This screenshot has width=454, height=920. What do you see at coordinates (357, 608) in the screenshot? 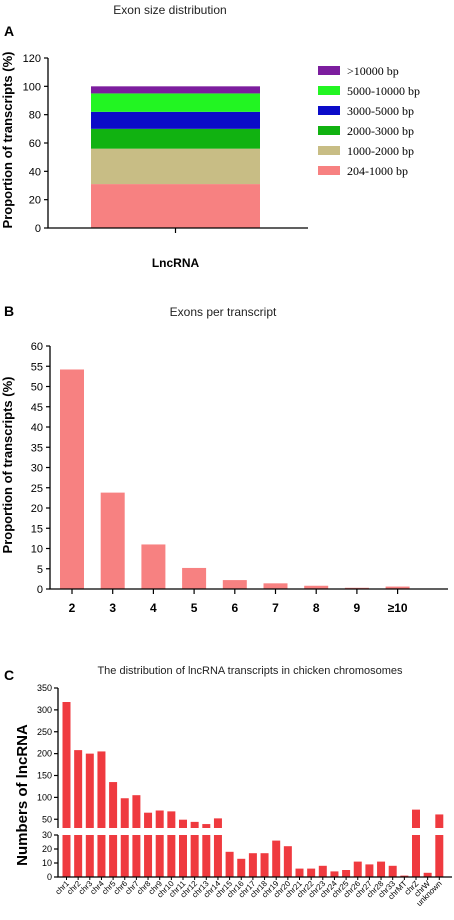
I see `panel-b-x-category-label: 9` at bounding box center [357, 608].